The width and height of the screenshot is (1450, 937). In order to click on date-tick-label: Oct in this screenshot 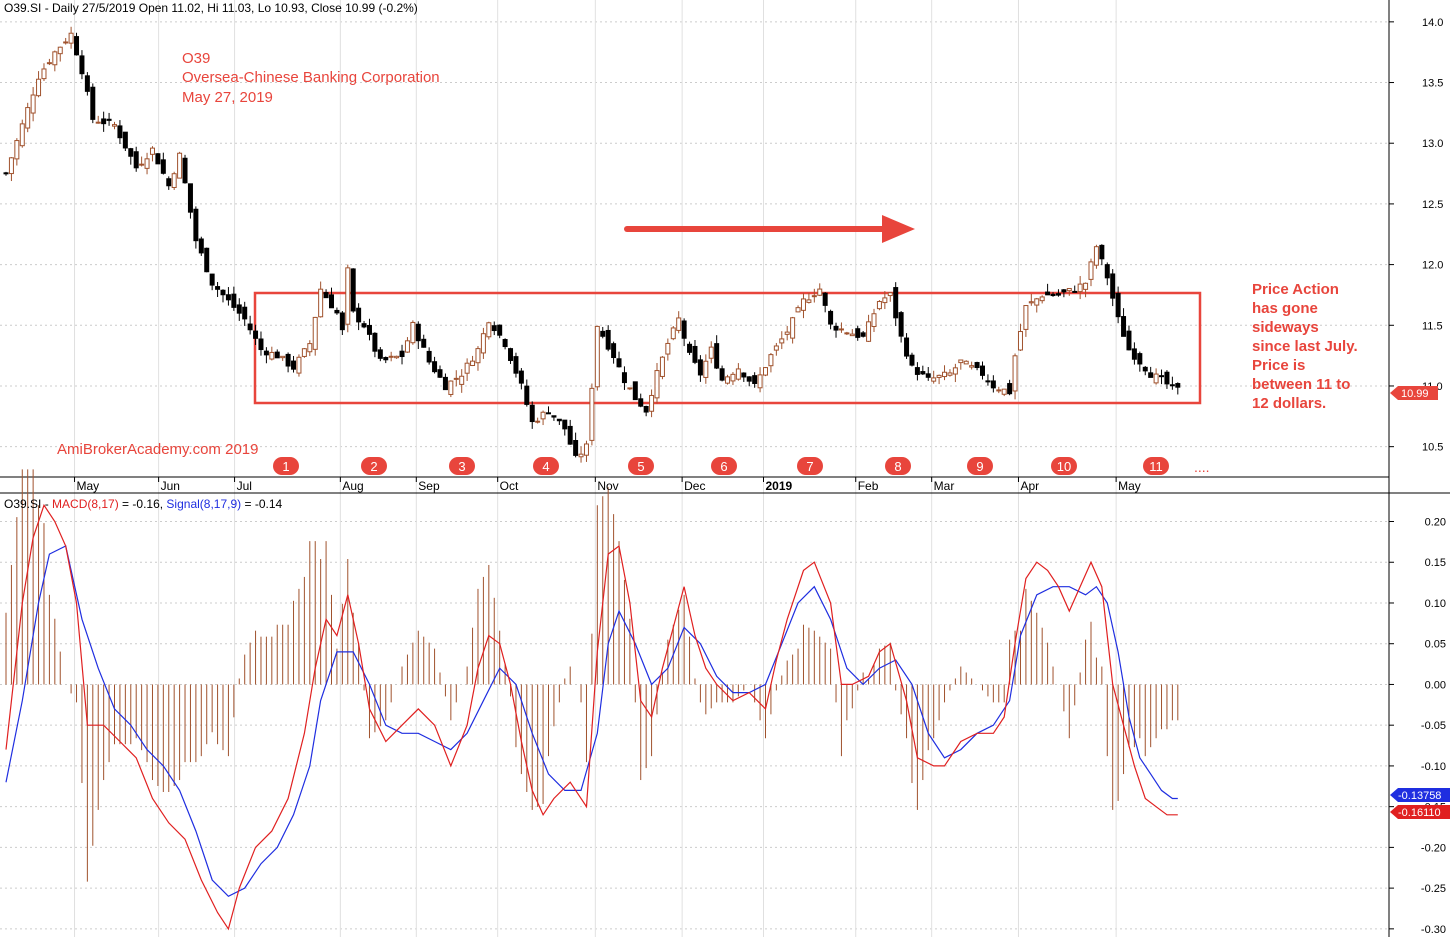, I will do `click(509, 486)`.